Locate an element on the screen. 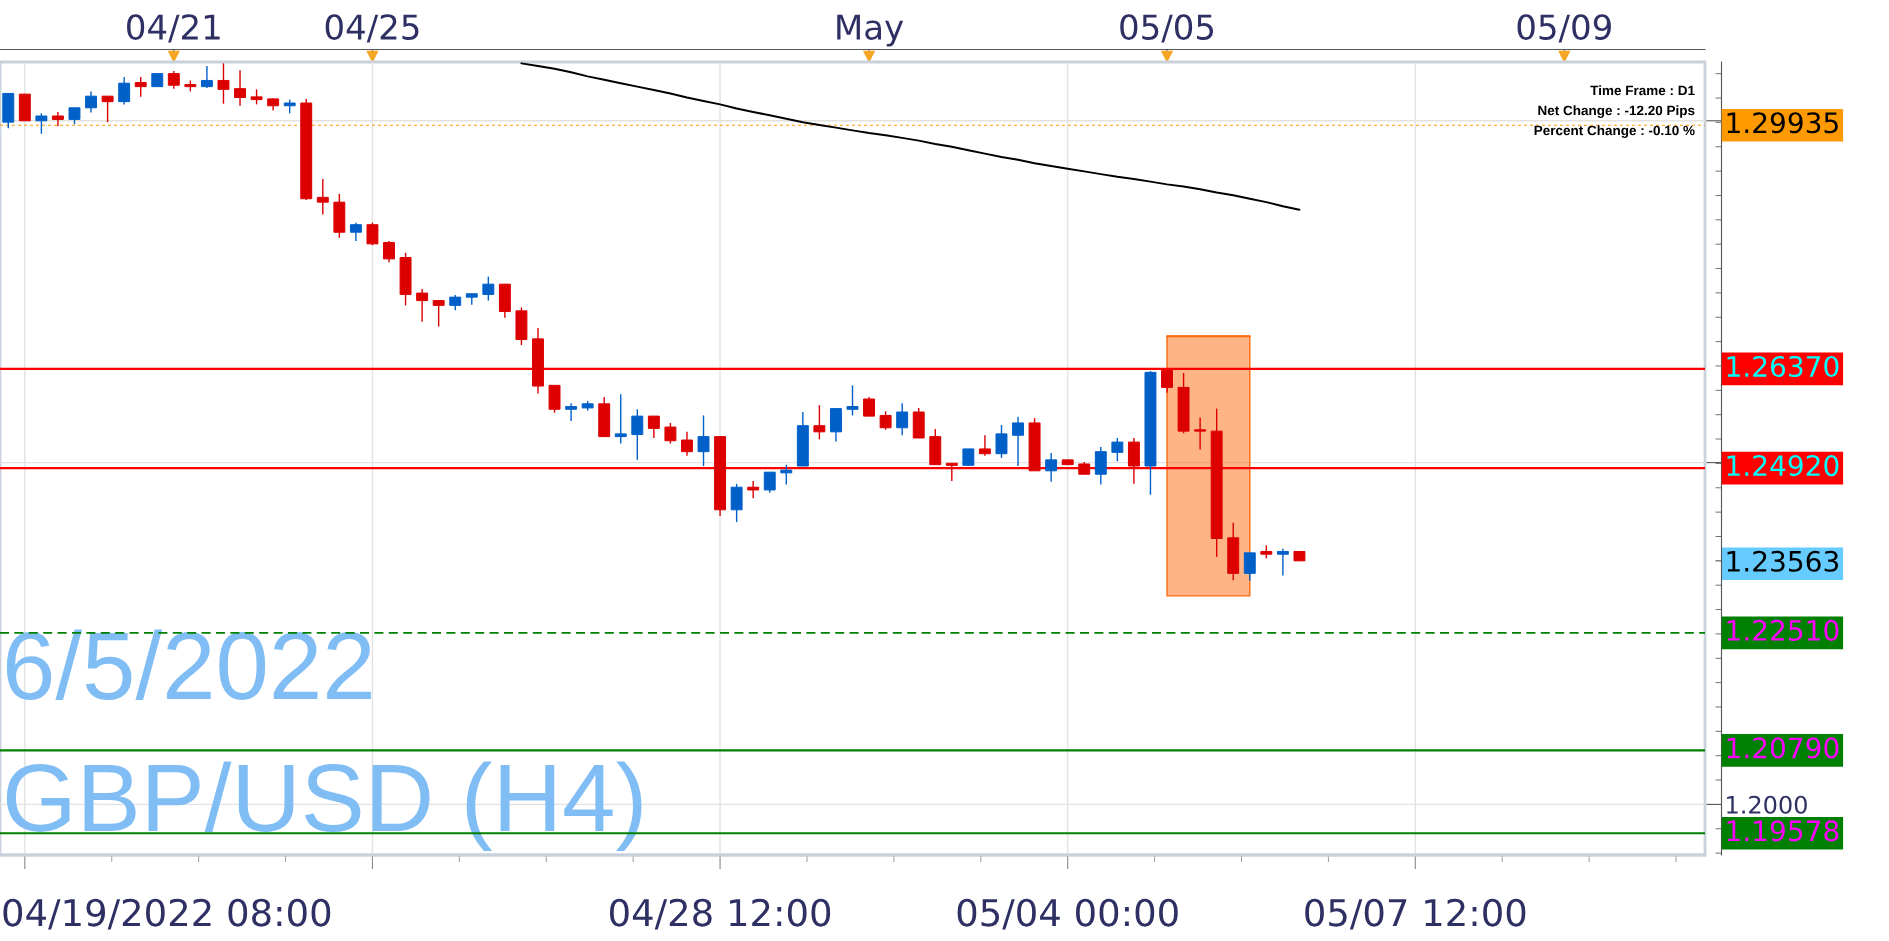 The width and height of the screenshot is (1889, 941). ref-line-label: 1.24920 is located at coordinates (1783, 466).